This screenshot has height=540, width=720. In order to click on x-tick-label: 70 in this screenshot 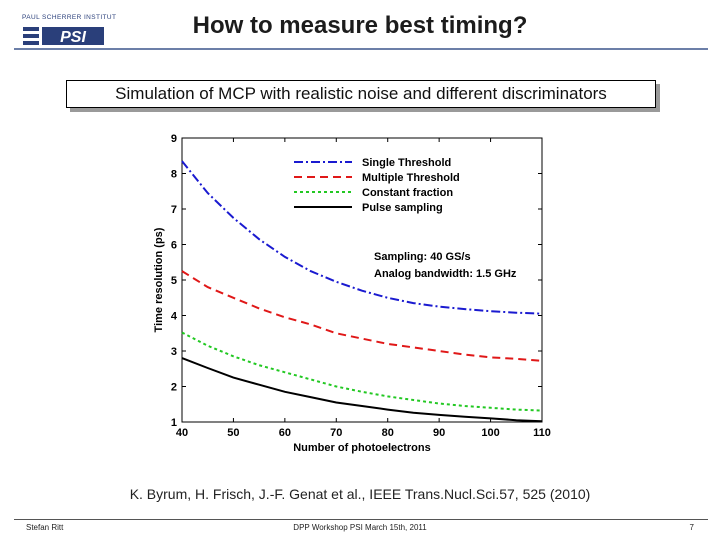, I will do `click(336, 433)`.